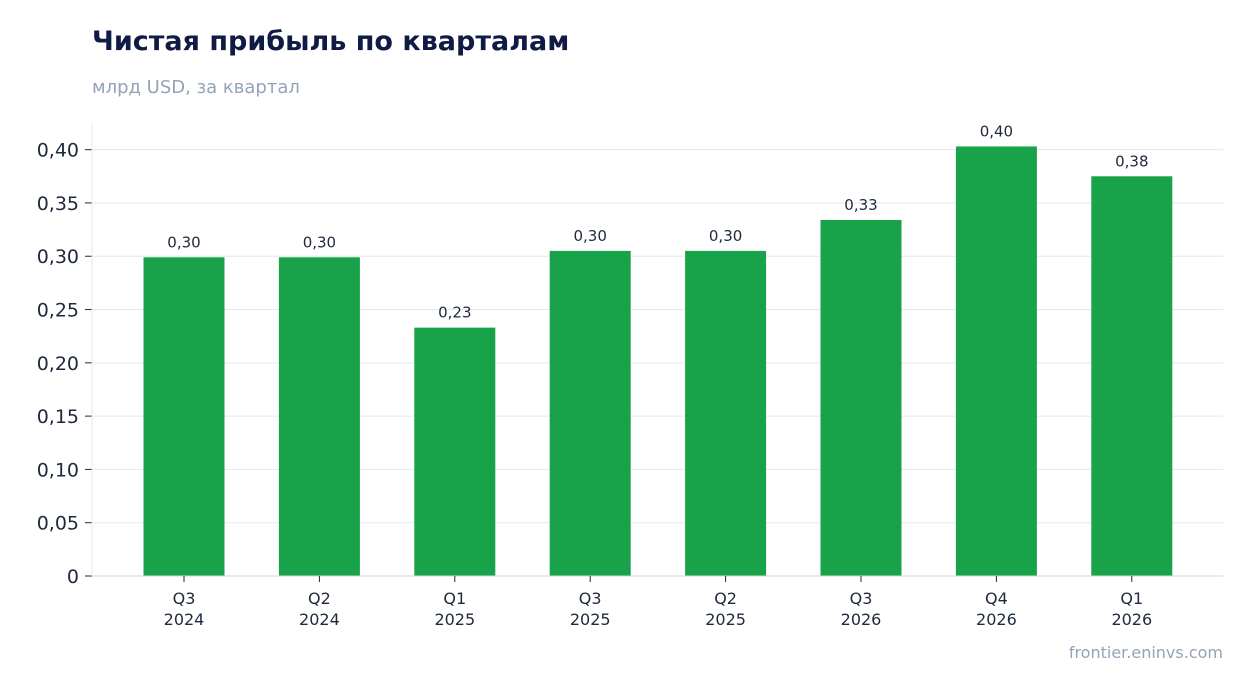 Image resolution: width=1254 pixels, height=693 pixels. Describe the element at coordinates (1131, 161) in the screenshot. I see `data-label: 0,38` at that location.